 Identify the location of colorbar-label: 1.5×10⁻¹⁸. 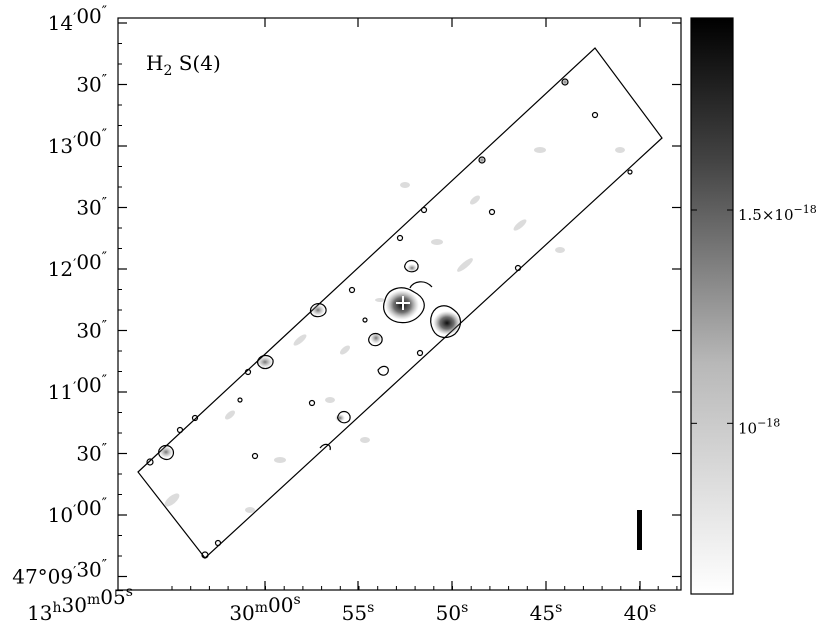
(777, 213).